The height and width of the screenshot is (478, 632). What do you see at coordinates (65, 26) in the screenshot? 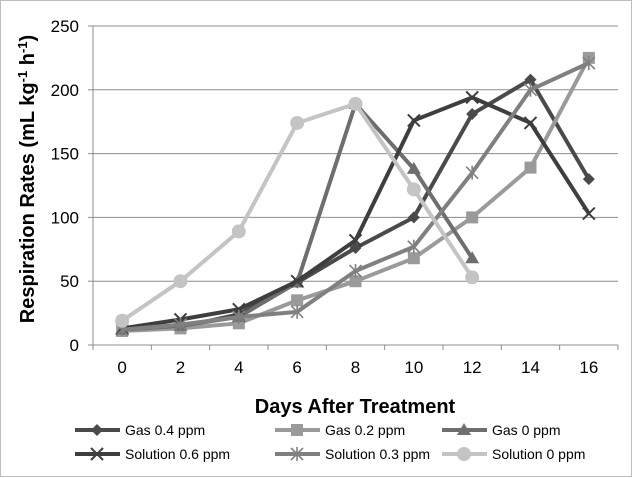
I see `y-tick-label: 250` at bounding box center [65, 26].